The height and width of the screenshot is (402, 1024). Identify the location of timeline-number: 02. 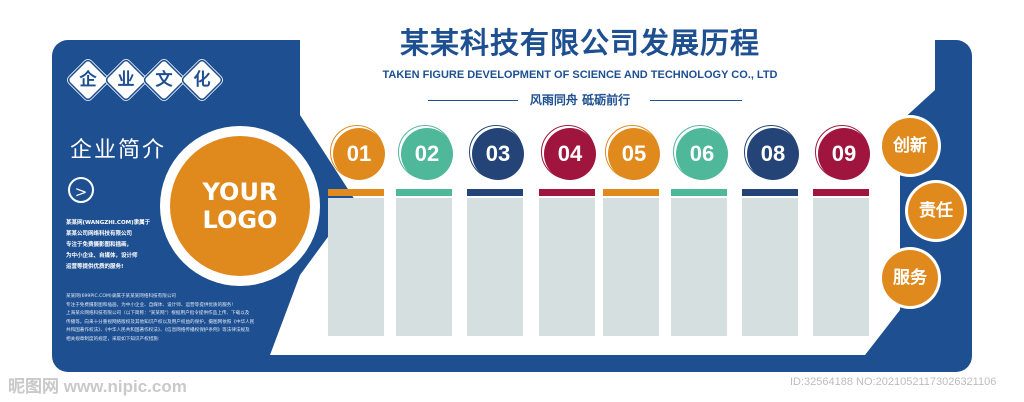
(427, 154).